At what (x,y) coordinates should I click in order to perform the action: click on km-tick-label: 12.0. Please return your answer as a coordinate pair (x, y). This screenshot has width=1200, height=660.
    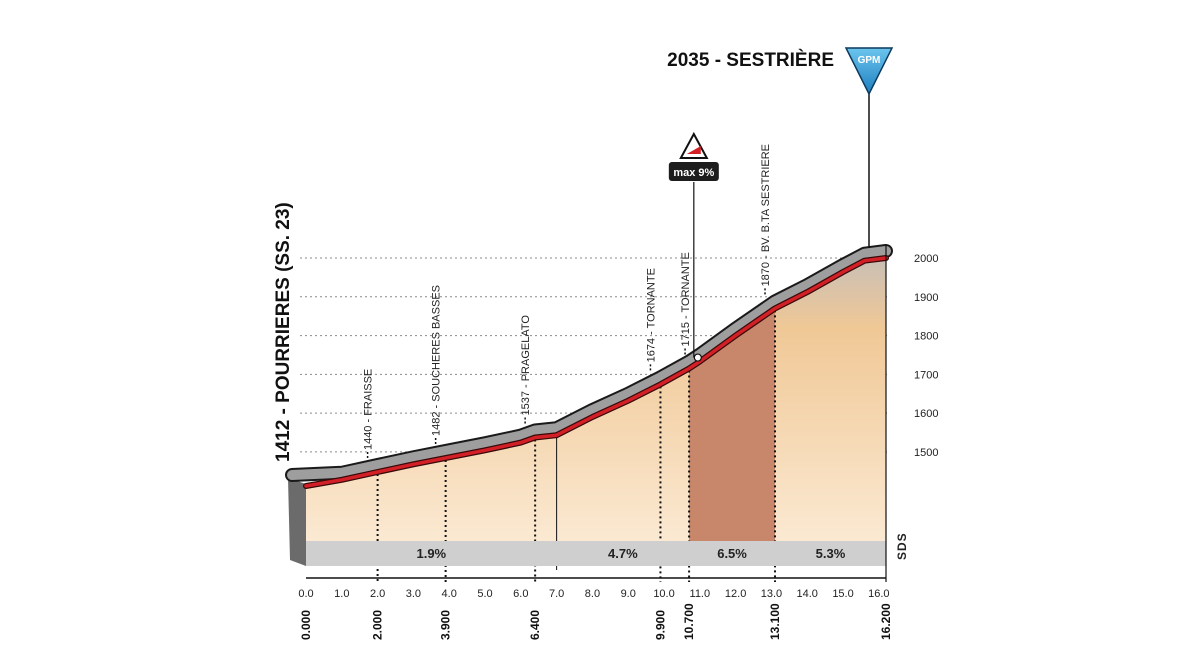
    Looking at the image, I should click on (735, 594).